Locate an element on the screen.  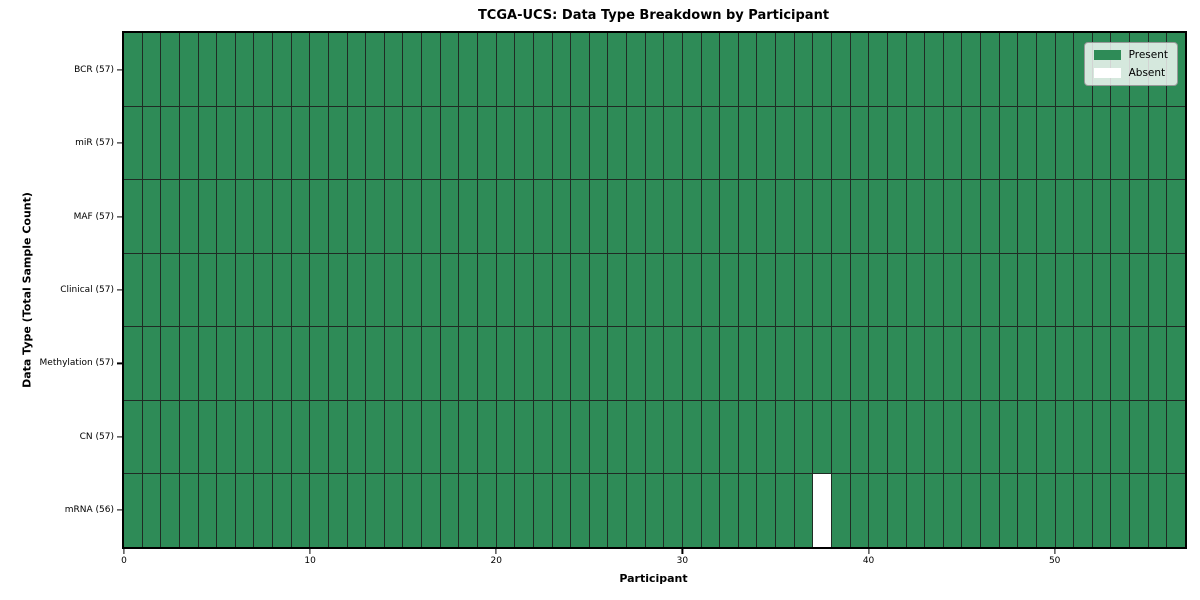
y-tick-label: MAF (57) is located at coordinates (93, 216).